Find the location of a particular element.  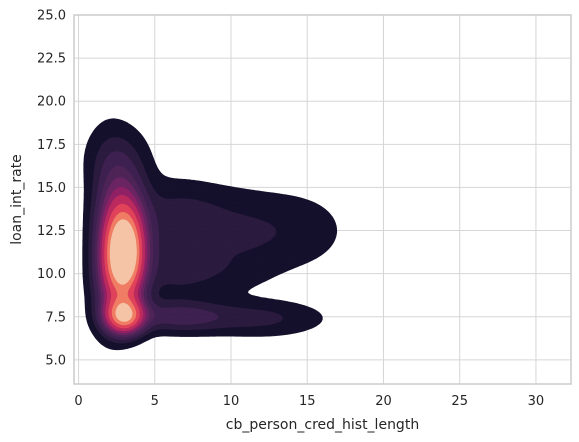

x-tick-label: 10 is located at coordinates (231, 401).